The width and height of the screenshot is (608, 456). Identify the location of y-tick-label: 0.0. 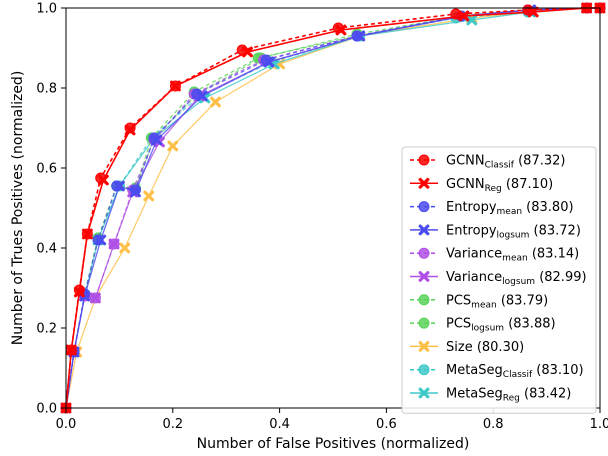
(46, 409).